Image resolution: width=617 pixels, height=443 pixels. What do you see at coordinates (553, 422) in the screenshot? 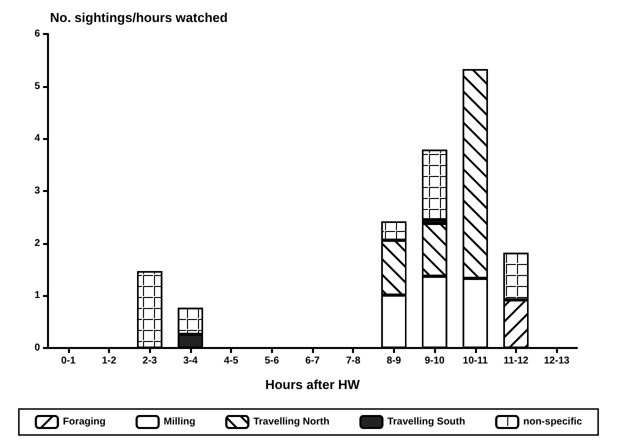
I see `legend-label: non-specific` at bounding box center [553, 422].